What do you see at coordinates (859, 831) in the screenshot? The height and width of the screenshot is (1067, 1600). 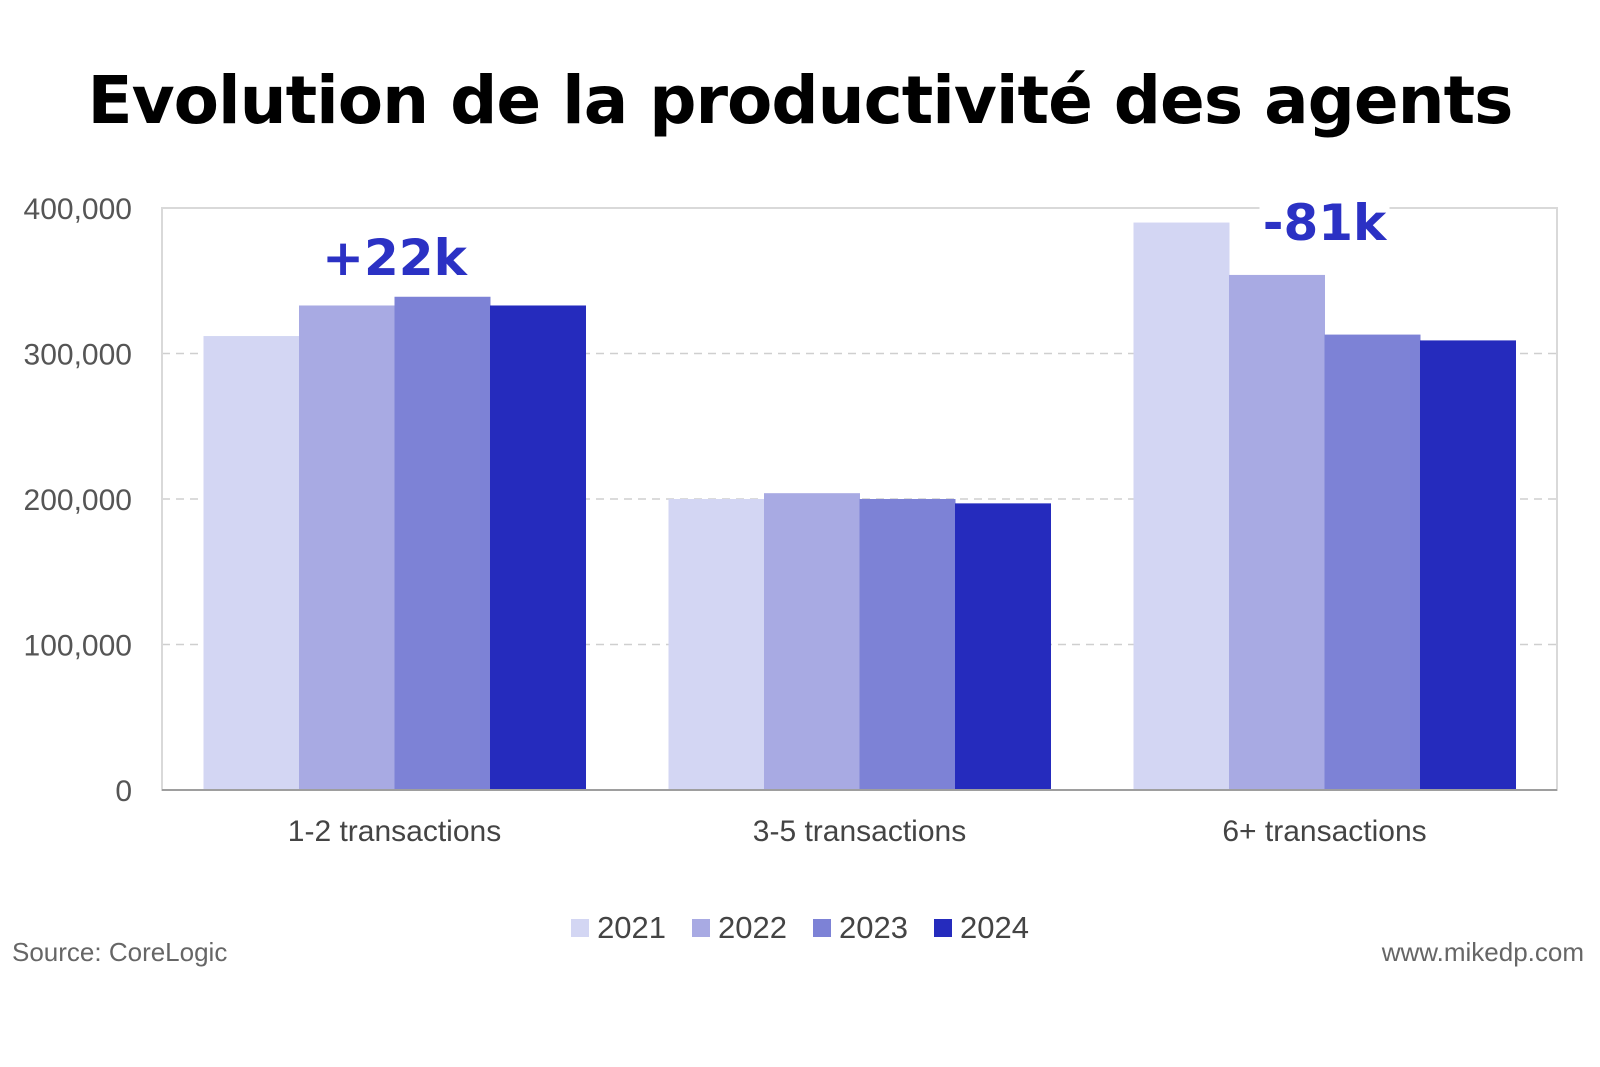 I see `x-tick-label: 3-5 transactions` at bounding box center [859, 831].